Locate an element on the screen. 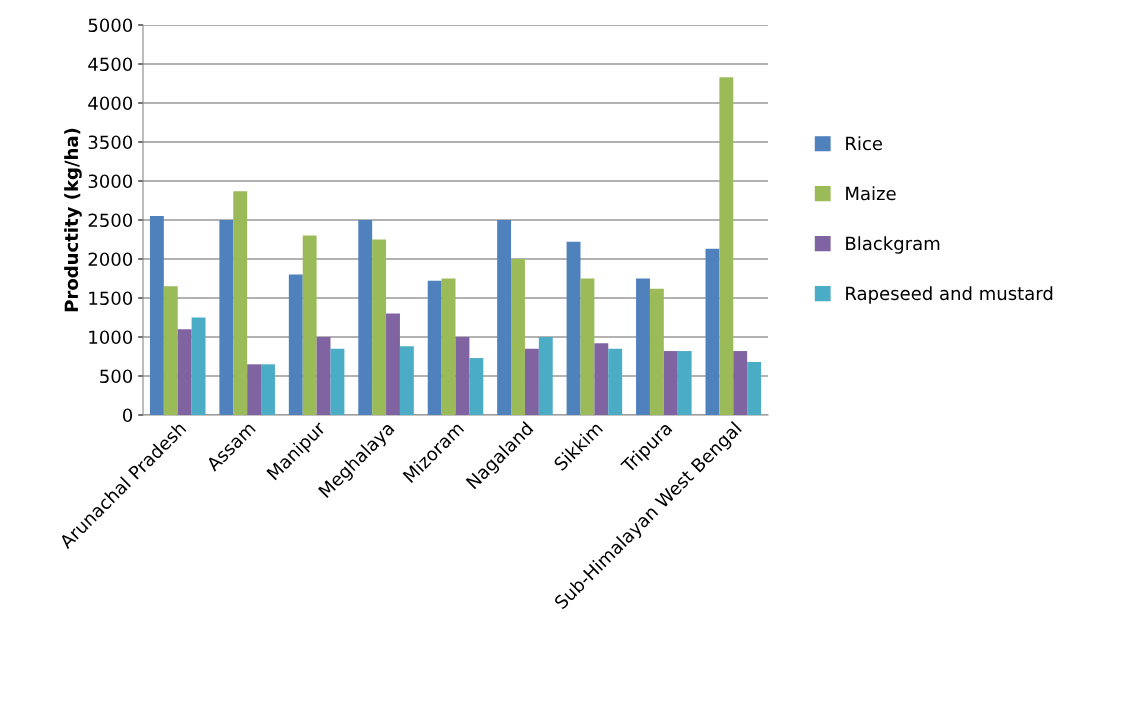 This screenshot has width=1131, height=704. y-tick-label: 3500 is located at coordinates (110, 142).